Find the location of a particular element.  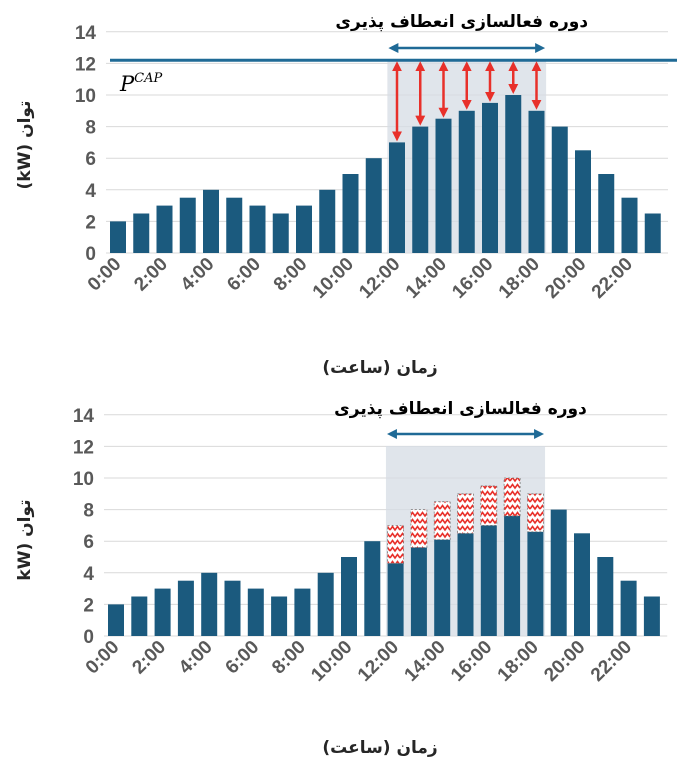

cap-gap-arrows is located at coordinates (467, 101).